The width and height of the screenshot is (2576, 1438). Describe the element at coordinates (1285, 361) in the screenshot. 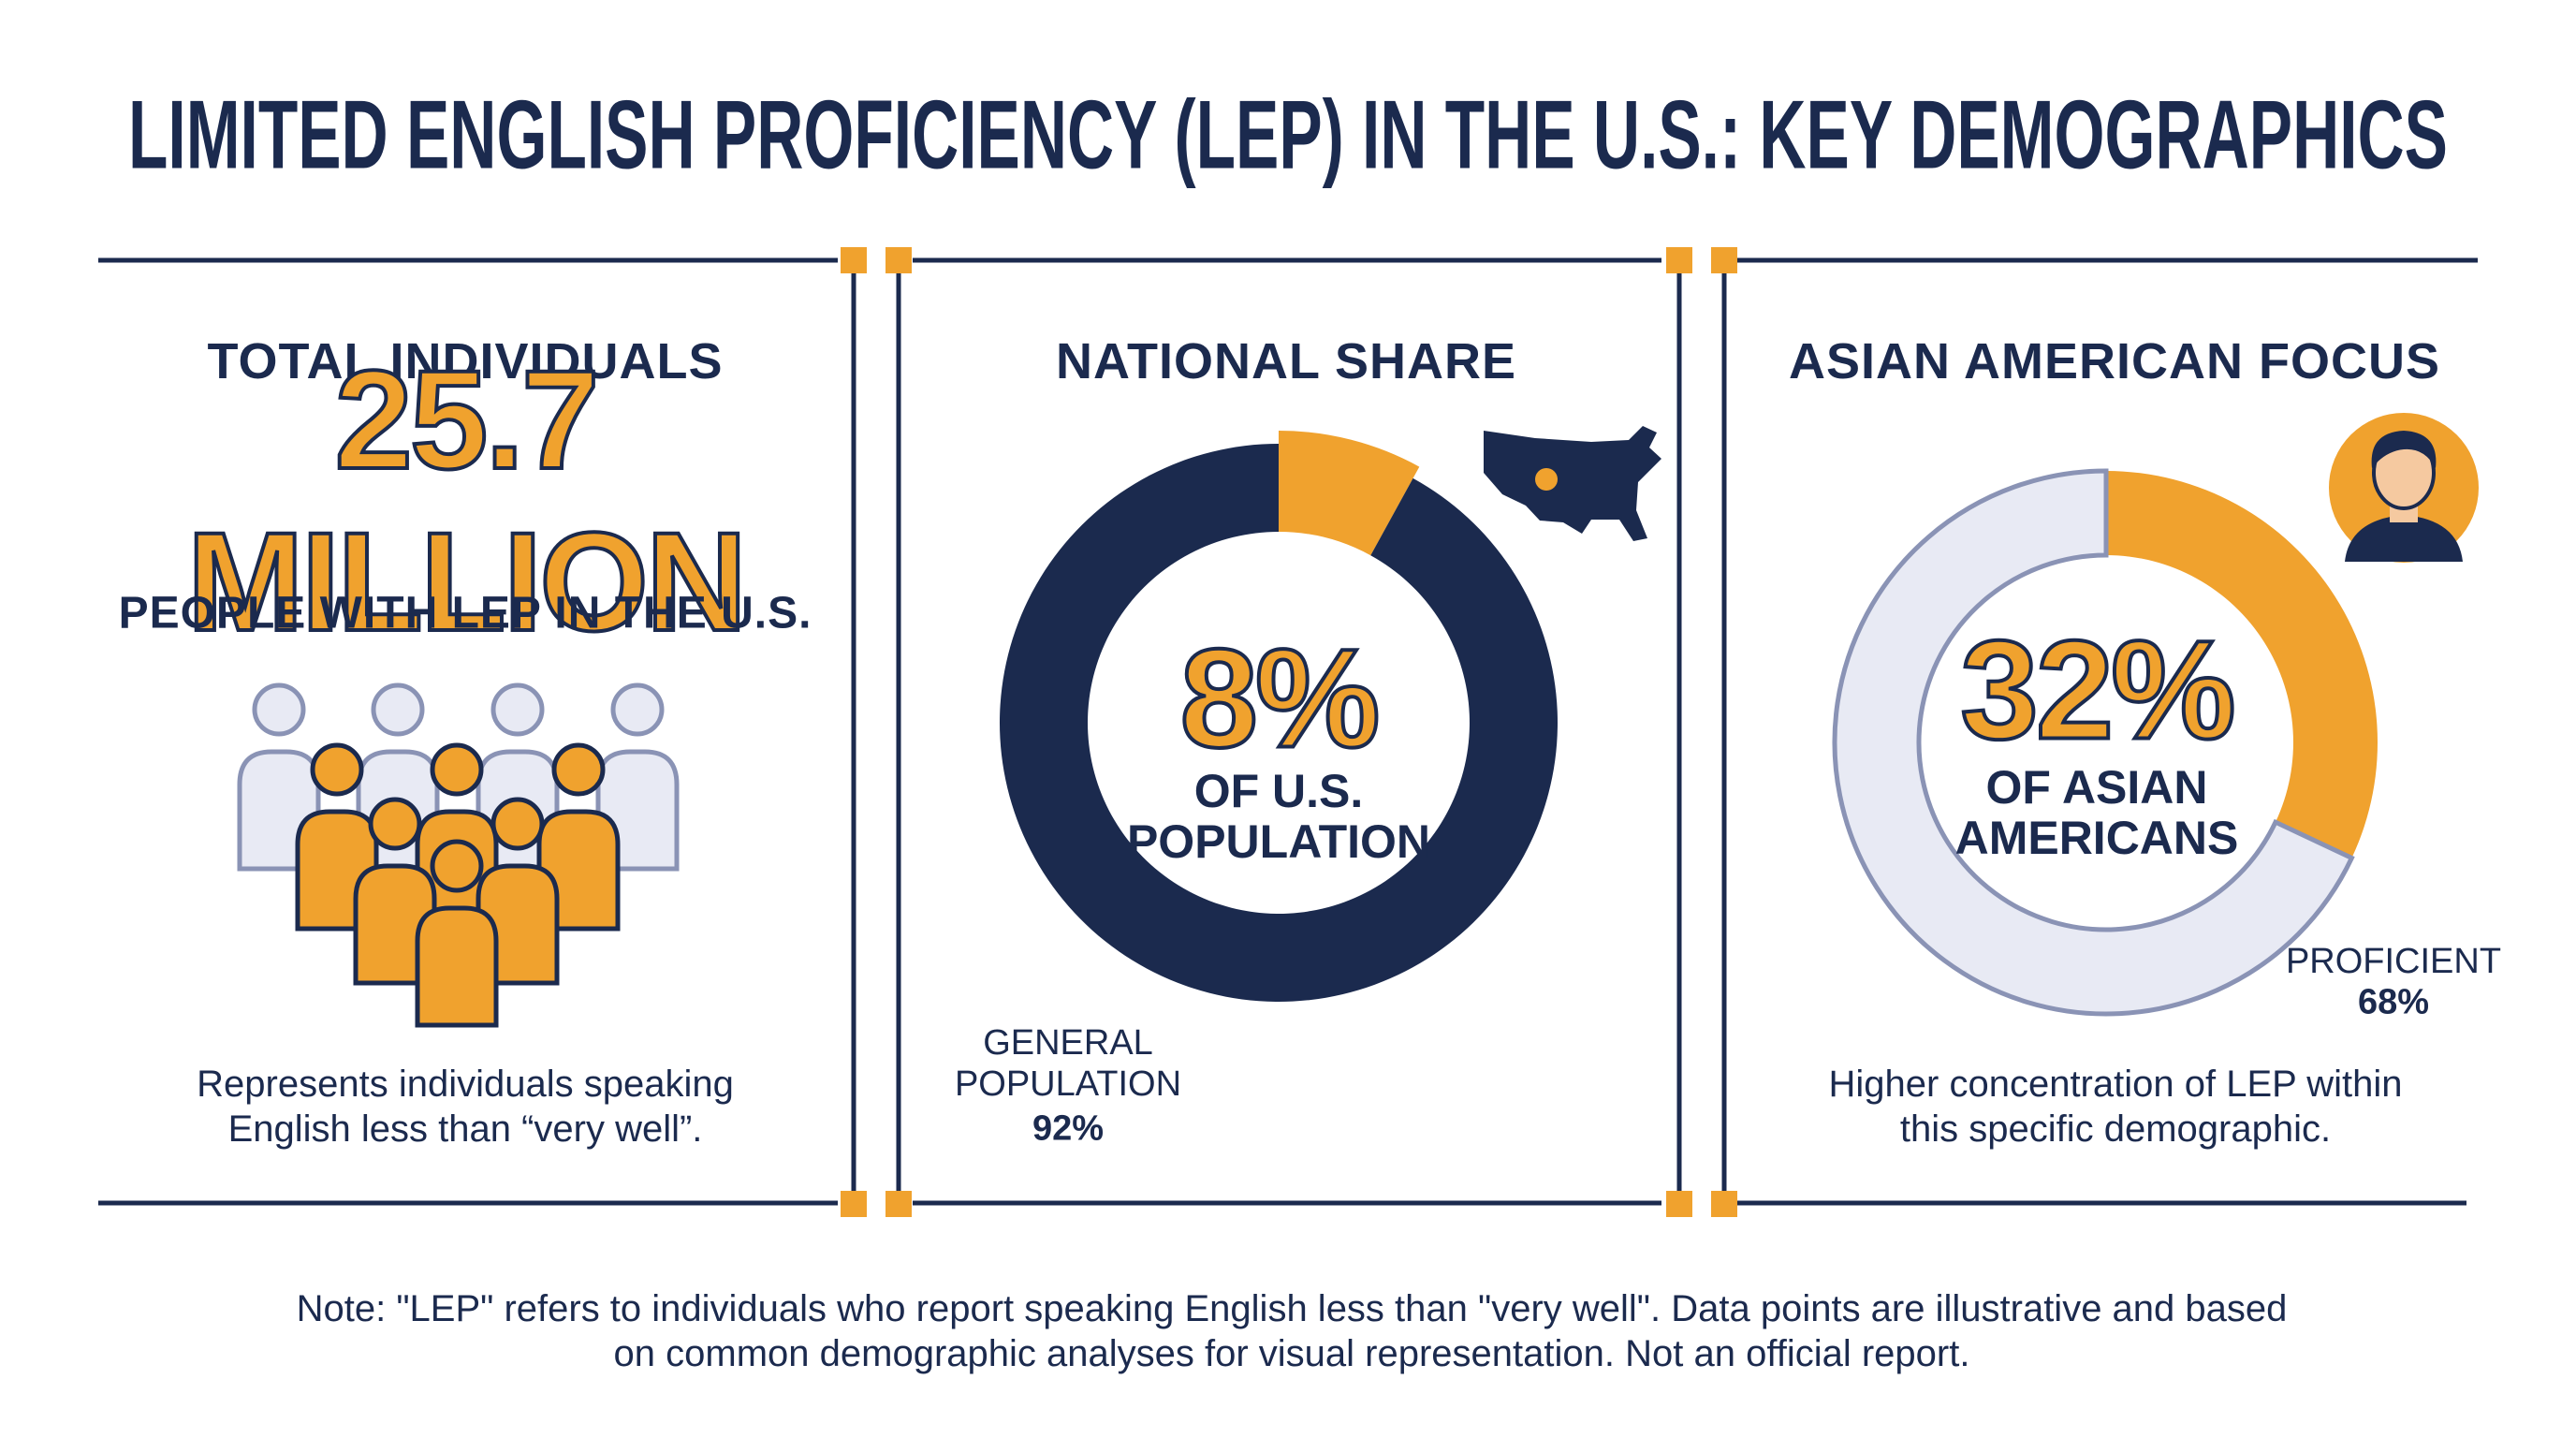

I see `chart-title: NATIONAL SHARE` at that location.